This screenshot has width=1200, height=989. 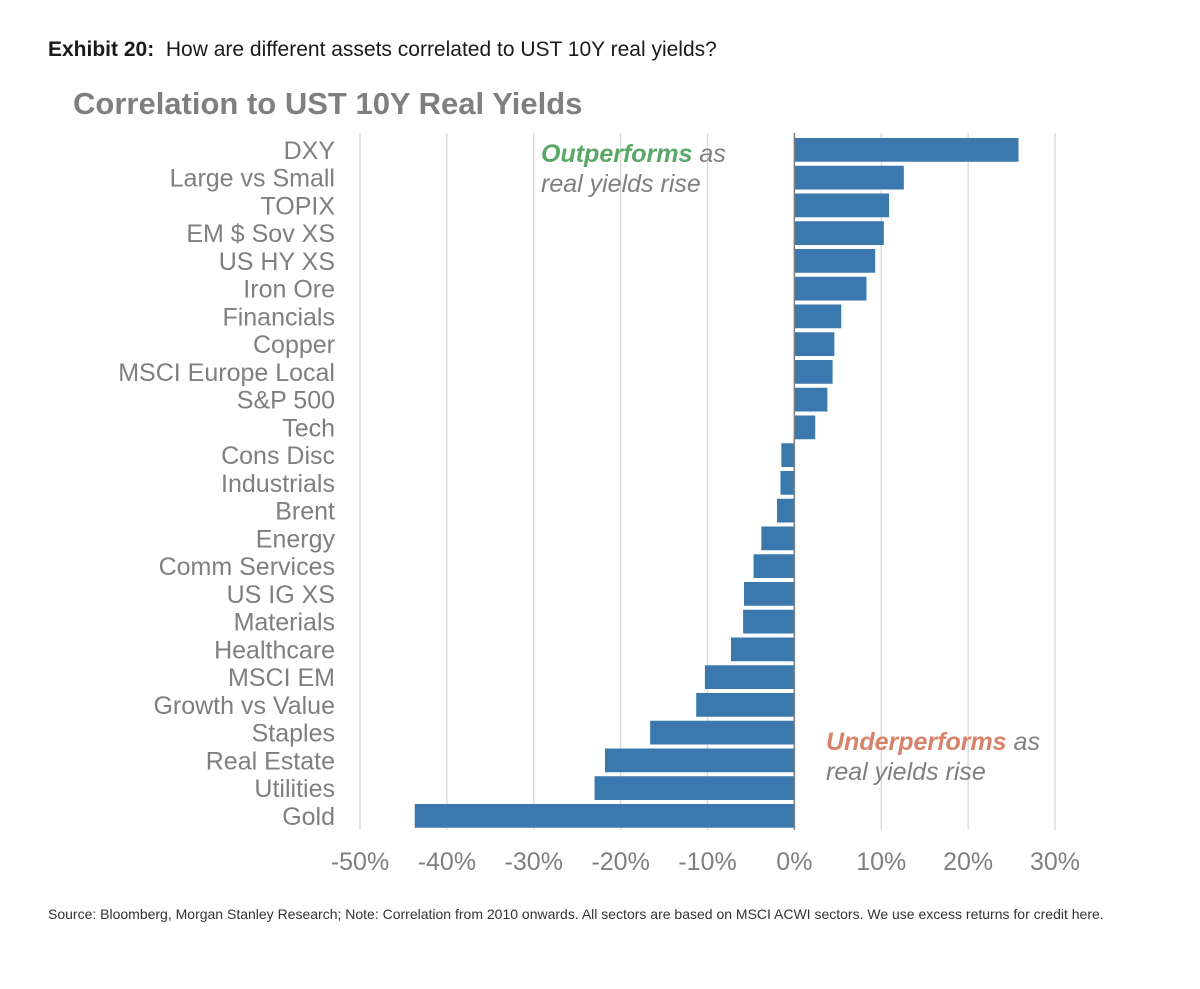 I want to click on annotation-outperforms: Outperforms as real yields rise, so click(x=633, y=169).